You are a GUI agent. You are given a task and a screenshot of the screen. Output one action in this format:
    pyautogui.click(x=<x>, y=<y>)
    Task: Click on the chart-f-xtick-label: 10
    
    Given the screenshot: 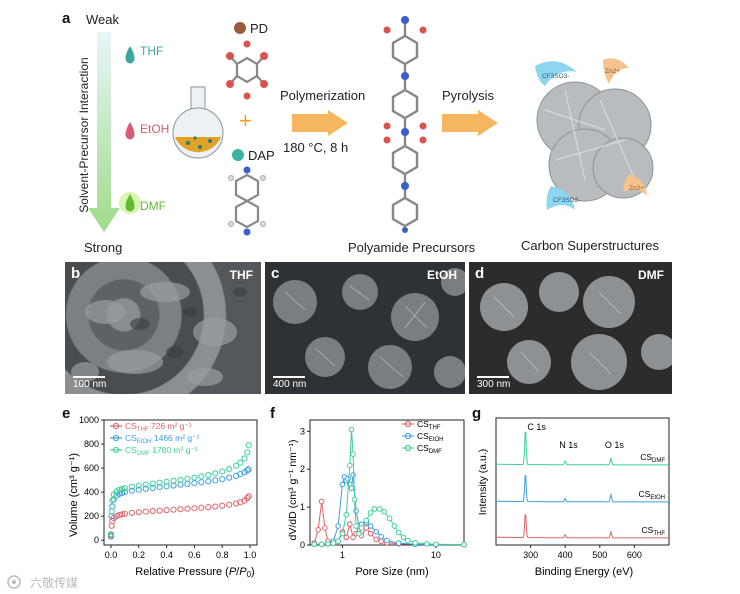 What is the action you would take?
    pyautogui.click(x=436, y=555)
    